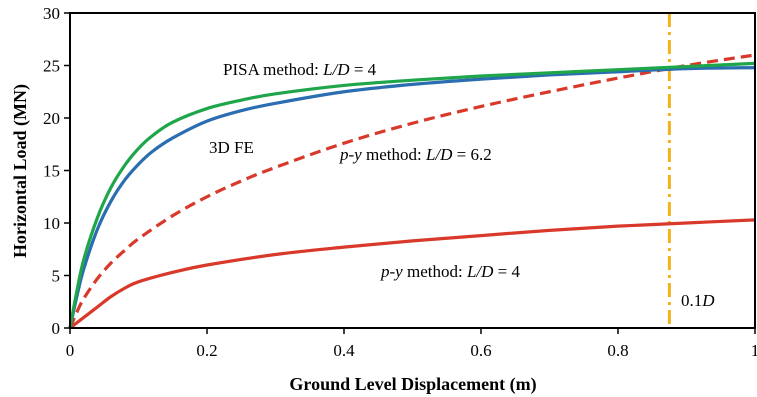  Describe the element at coordinates (51, 13) in the screenshot. I see `y-tick-label: 30` at that location.